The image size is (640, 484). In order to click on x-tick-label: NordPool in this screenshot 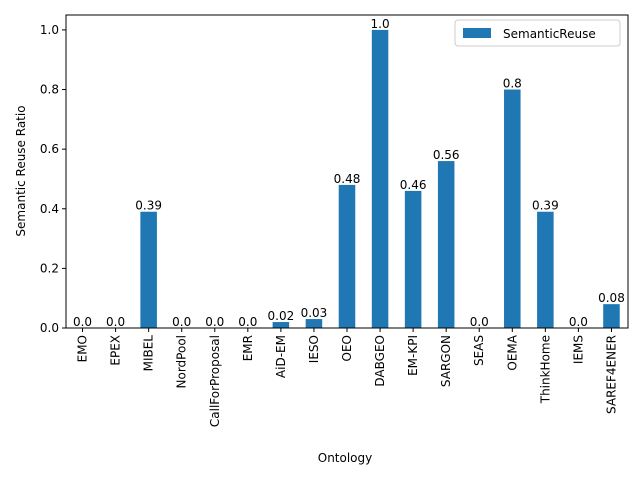, I will do `click(182, 361)`.